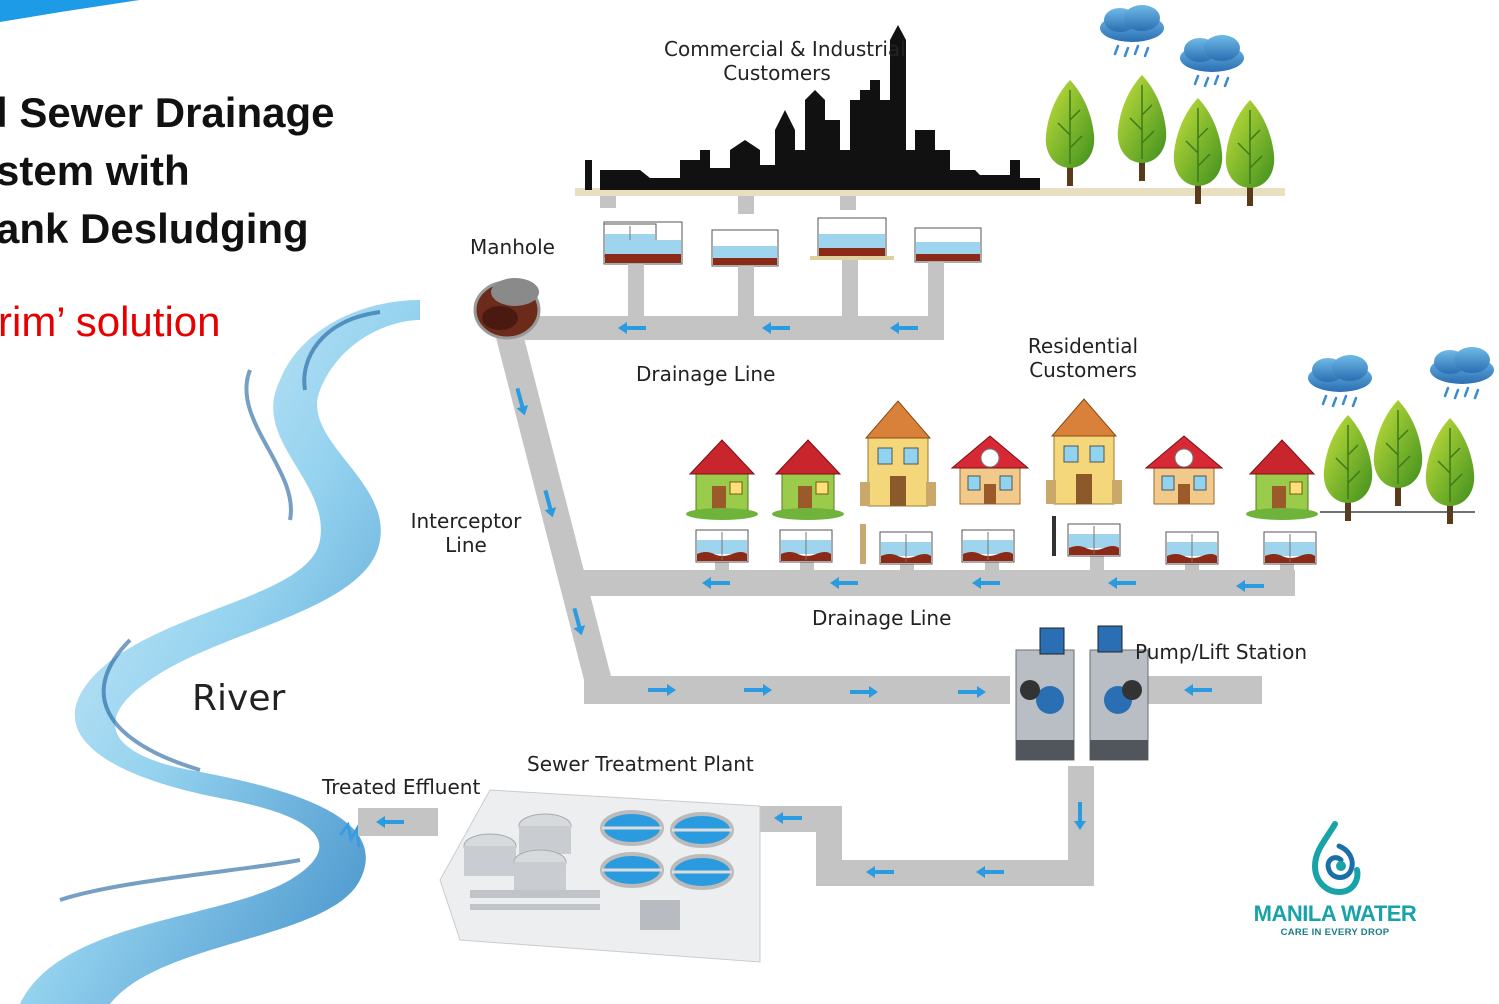 This screenshot has width=1499, height=1004. Describe the element at coordinates (1083, 370) in the screenshot. I see `label-residential-line2: Customers` at that location.